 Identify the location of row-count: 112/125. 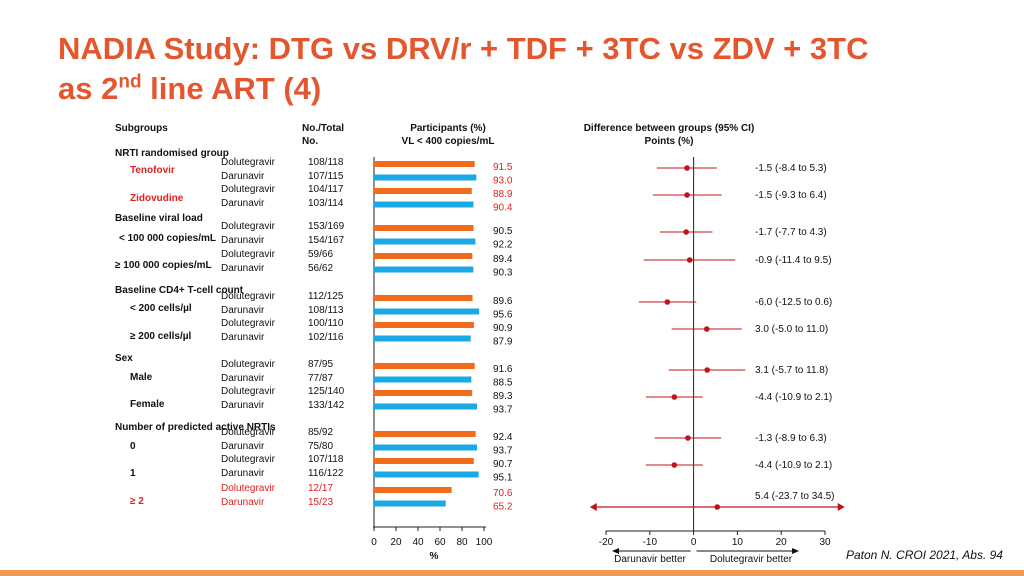
(326, 296).